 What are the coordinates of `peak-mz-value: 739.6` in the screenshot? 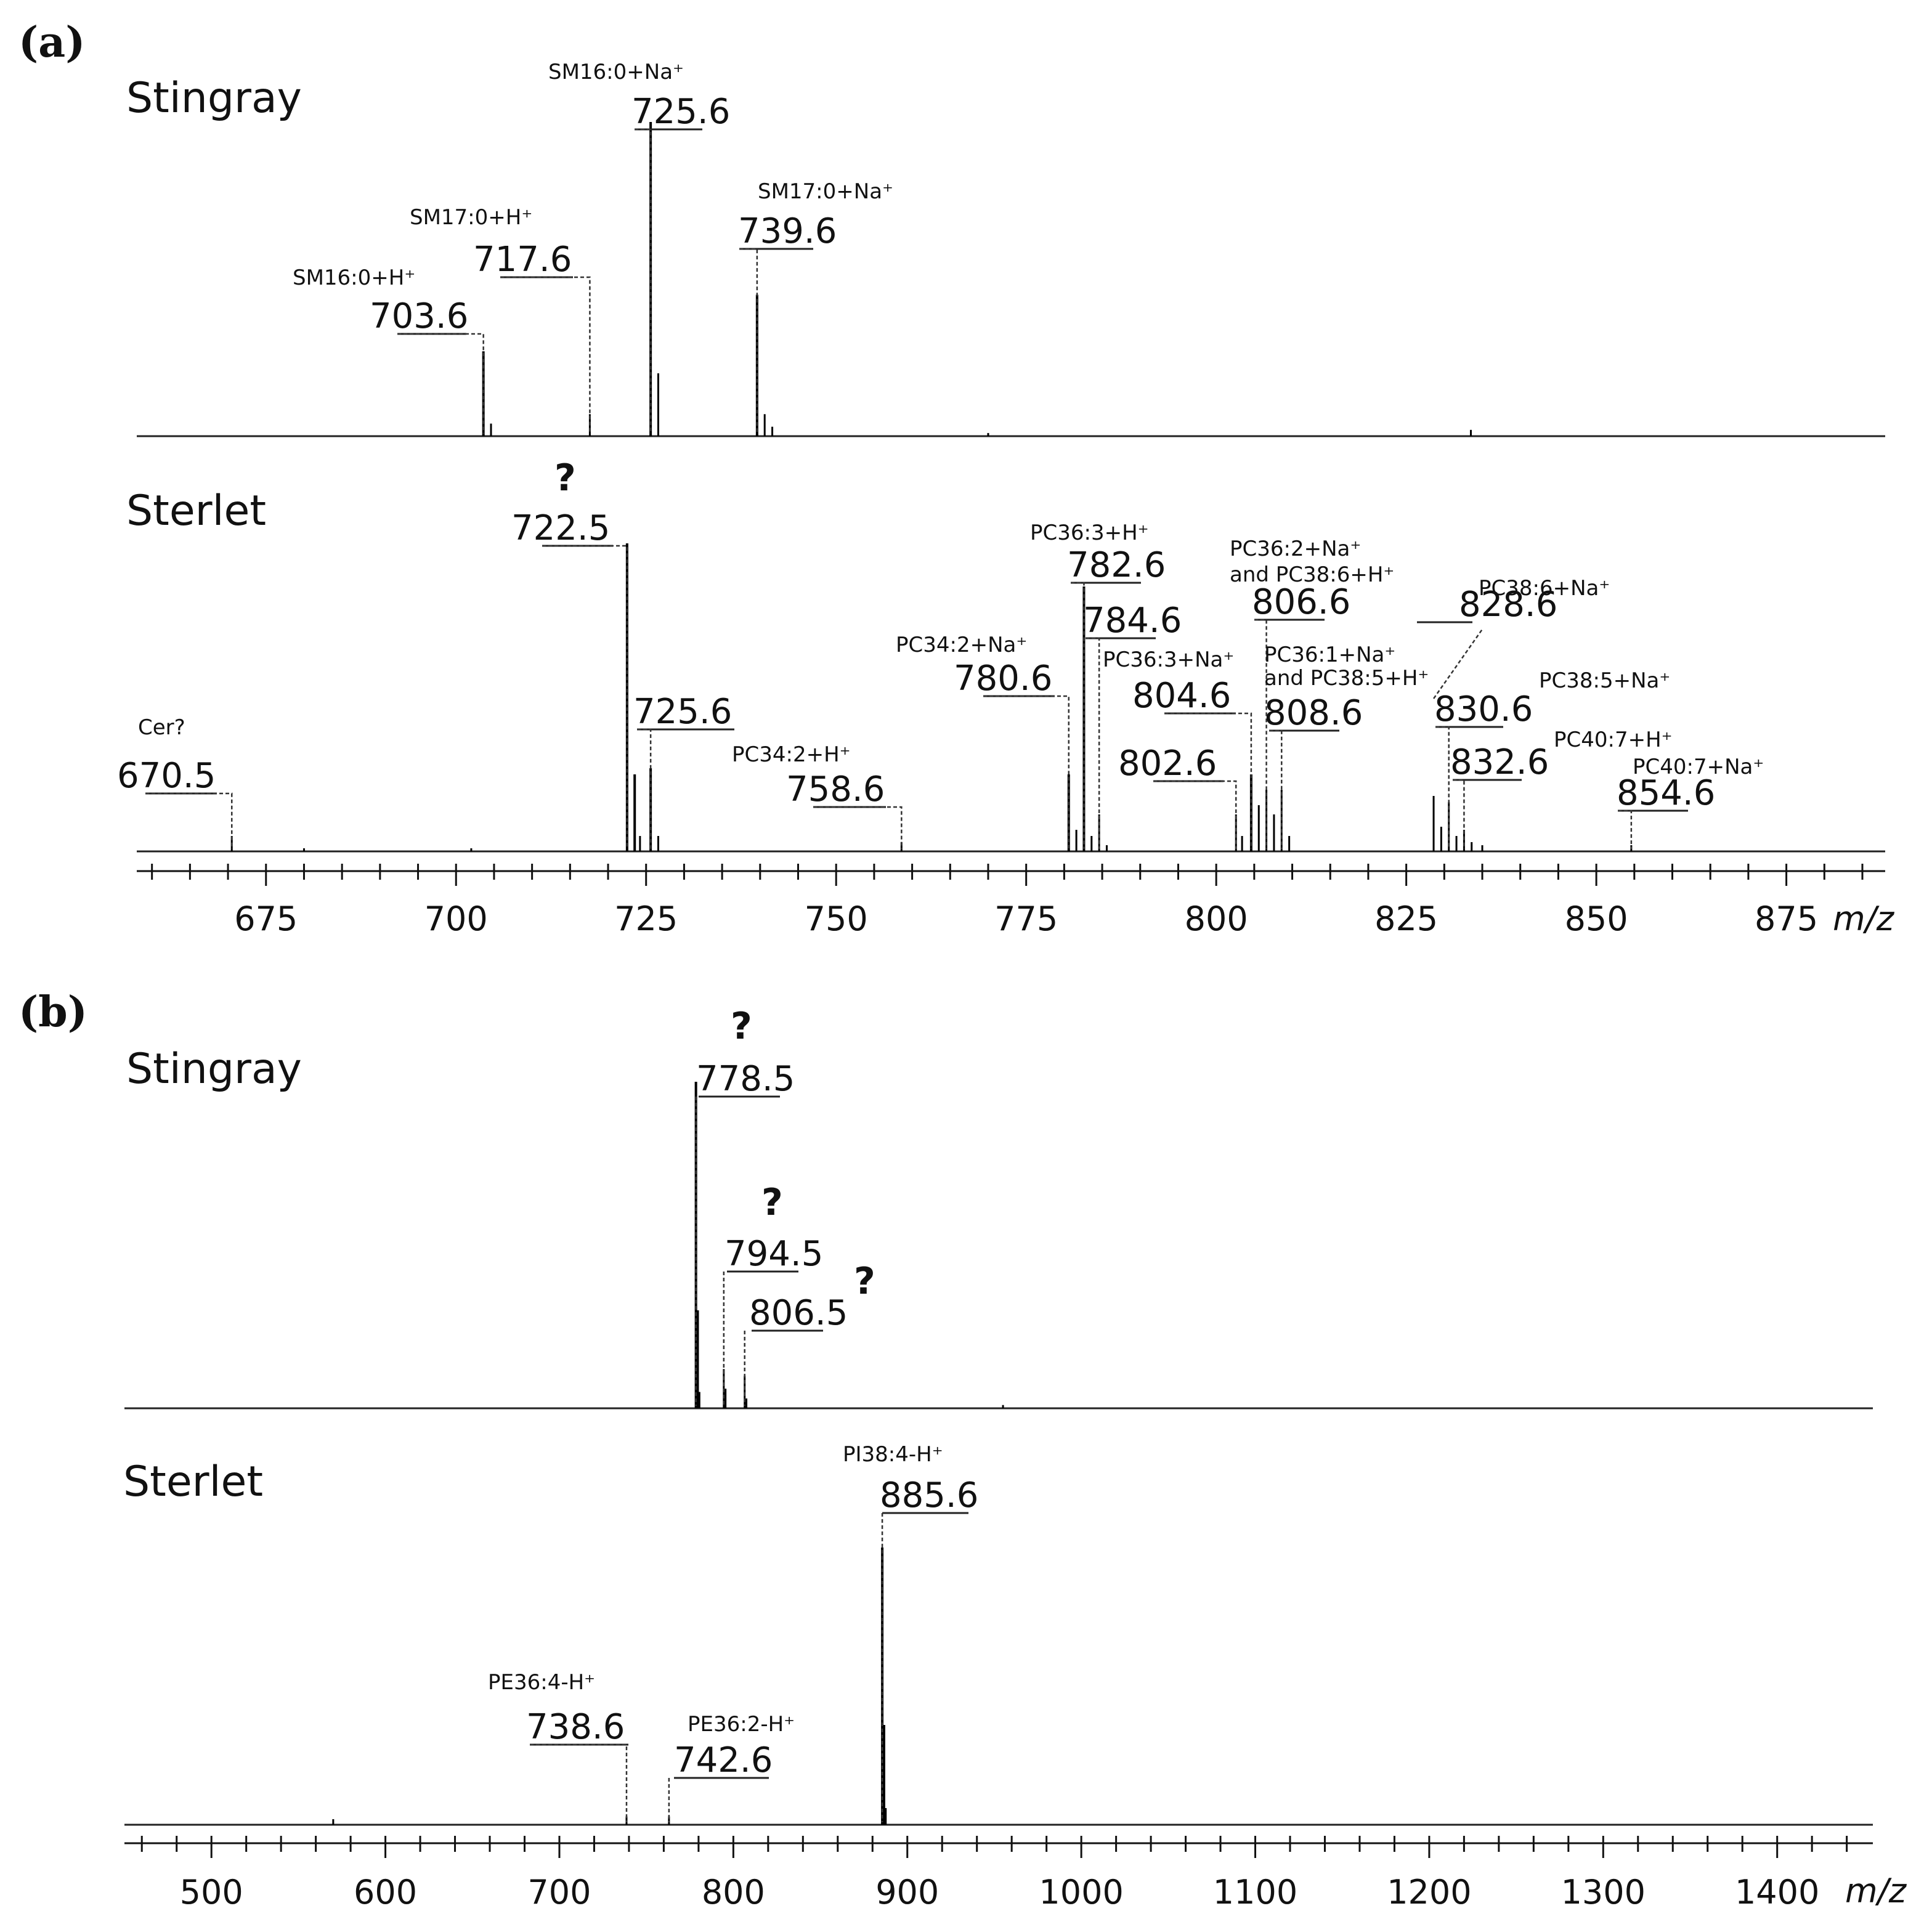 It's located at (788, 231).